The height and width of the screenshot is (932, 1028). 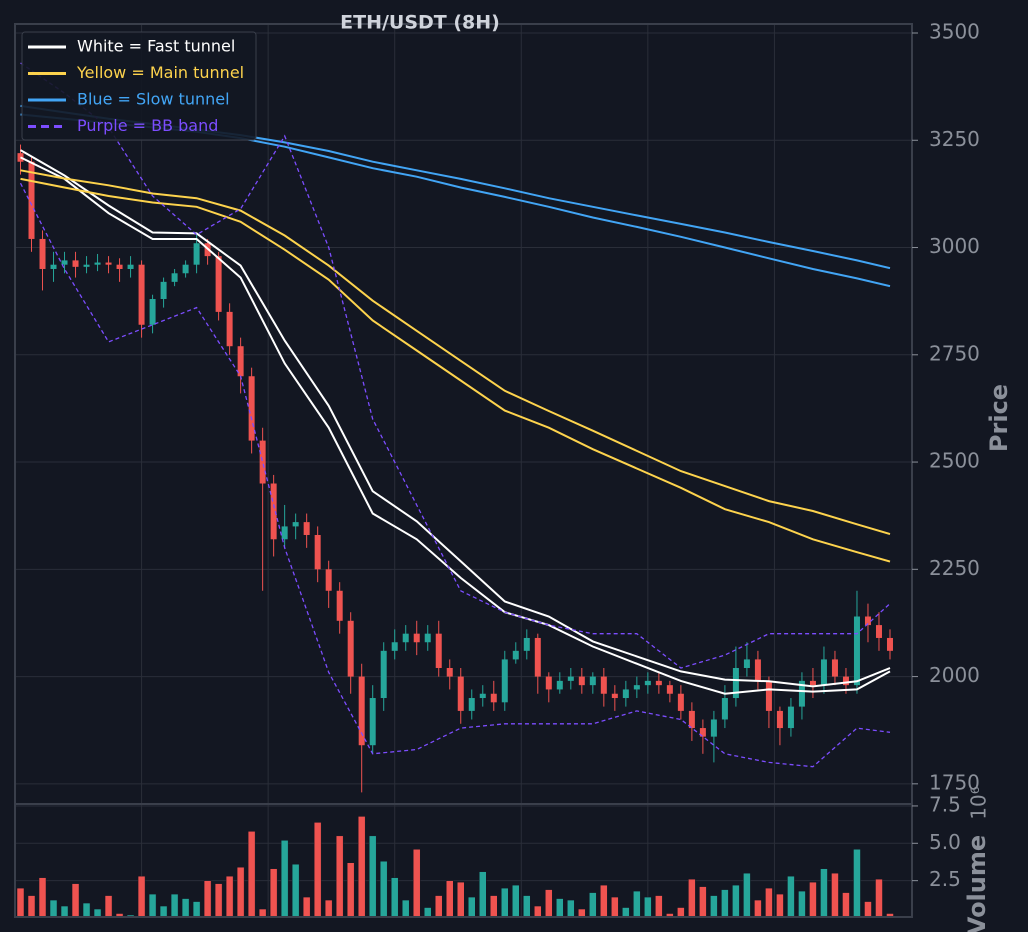 What do you see at coordinates (945, 842) in the screenshot?
I see `y-tick-label: 5.0` at bounding box center [945, 842].